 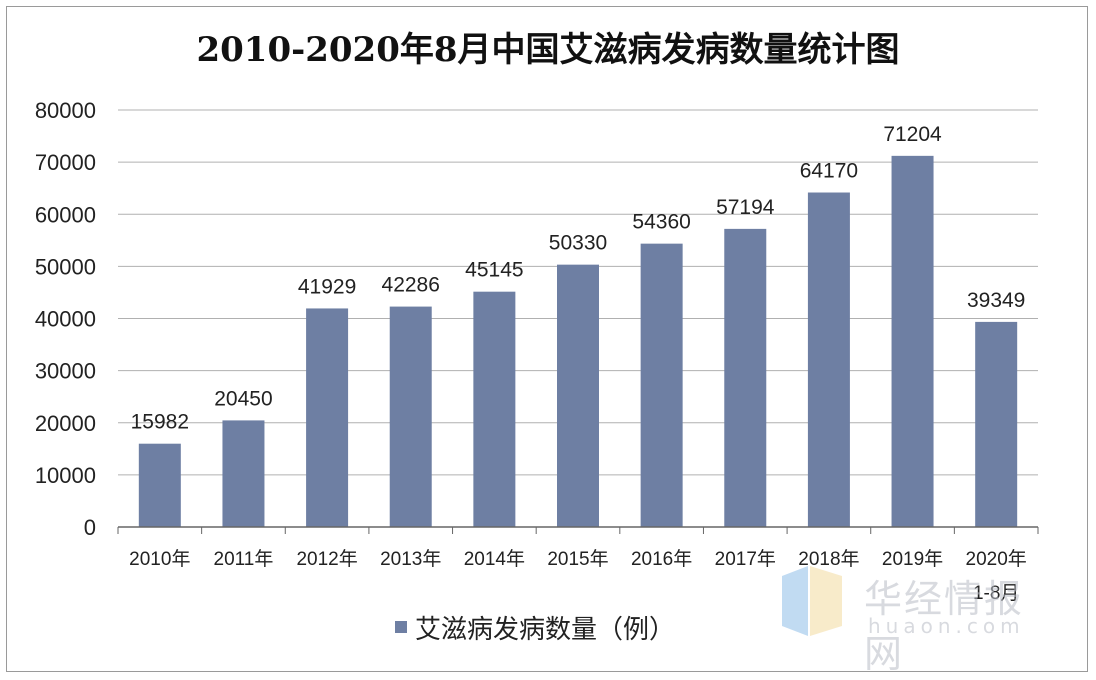 What do you see at coordinates (812, 601) in the screenshot?
I see `watermark-logo-icon` at bounding box center [812, 601].